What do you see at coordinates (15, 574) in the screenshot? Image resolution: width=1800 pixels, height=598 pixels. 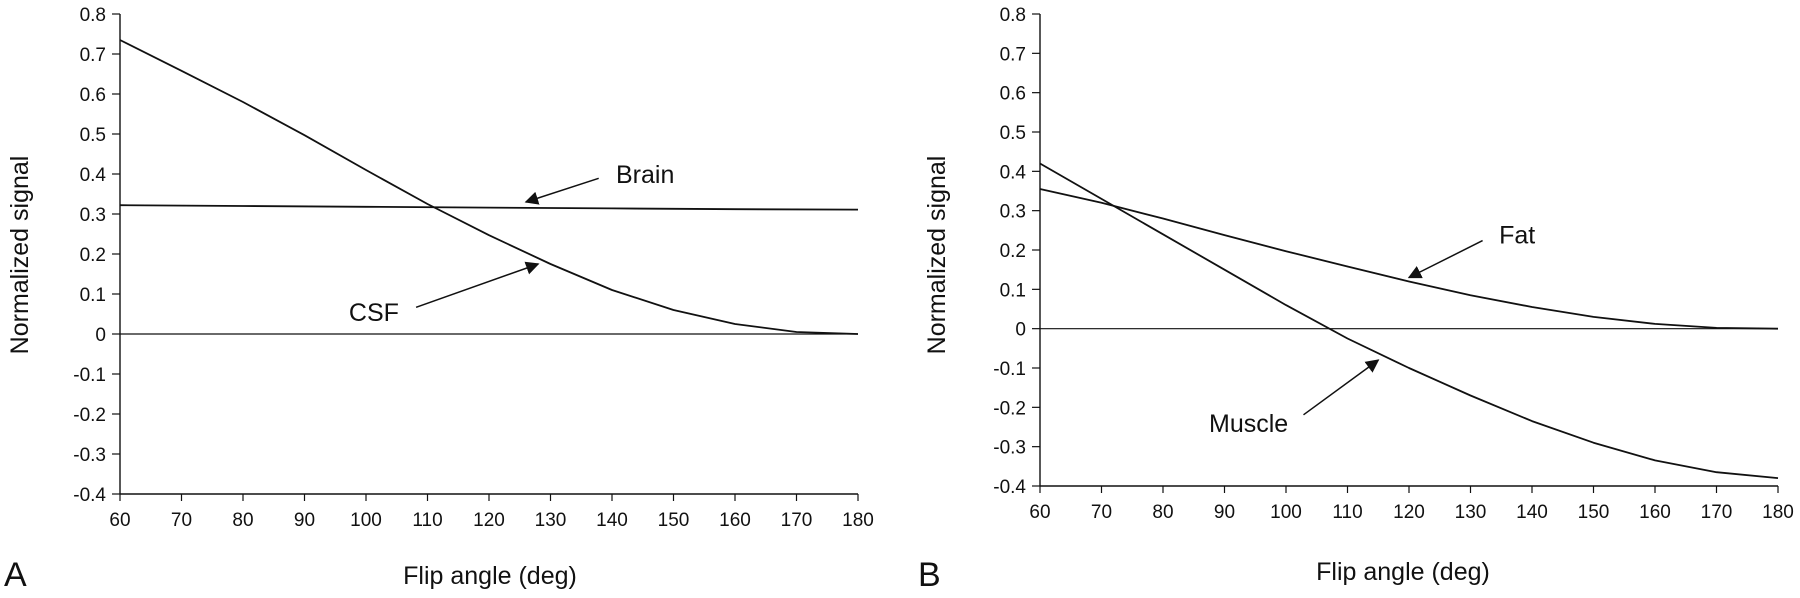 I see `panel-letter: A` at bounding box center [15, 574].